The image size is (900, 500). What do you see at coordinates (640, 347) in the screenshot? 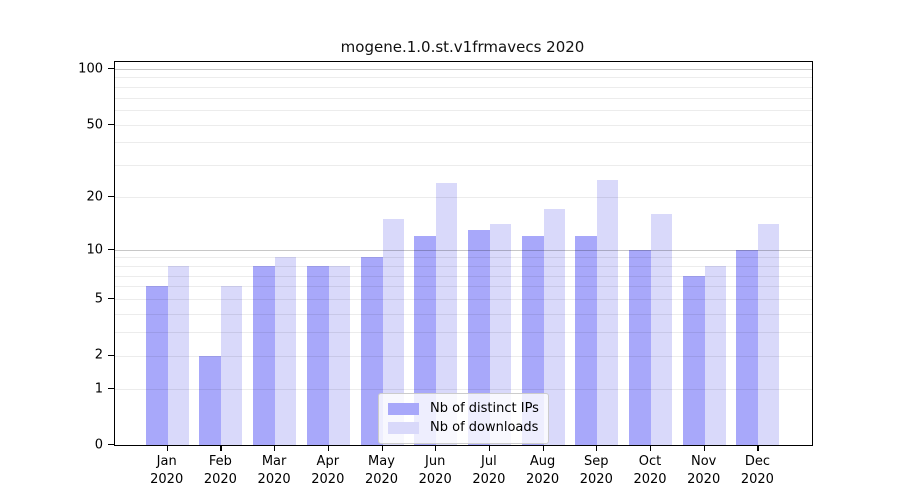
I see `bar-ips-oct` at bounding box center [640, 347].